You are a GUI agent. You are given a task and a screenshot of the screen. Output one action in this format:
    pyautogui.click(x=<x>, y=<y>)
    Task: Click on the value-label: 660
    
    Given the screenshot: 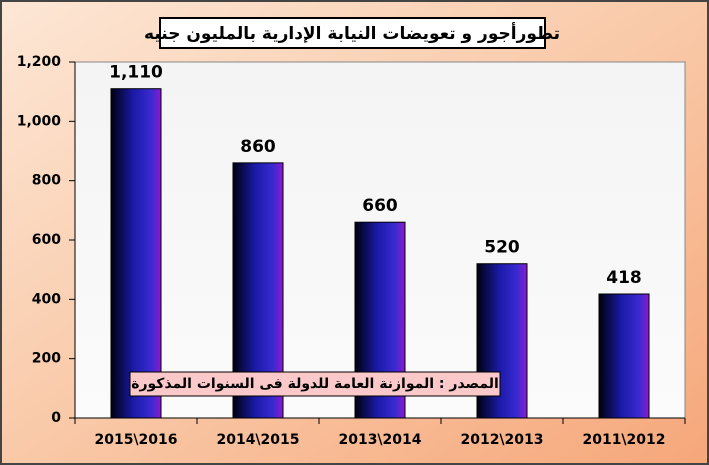 What is the action you would take?
    pyautogui.click(x=380, y=206)
    